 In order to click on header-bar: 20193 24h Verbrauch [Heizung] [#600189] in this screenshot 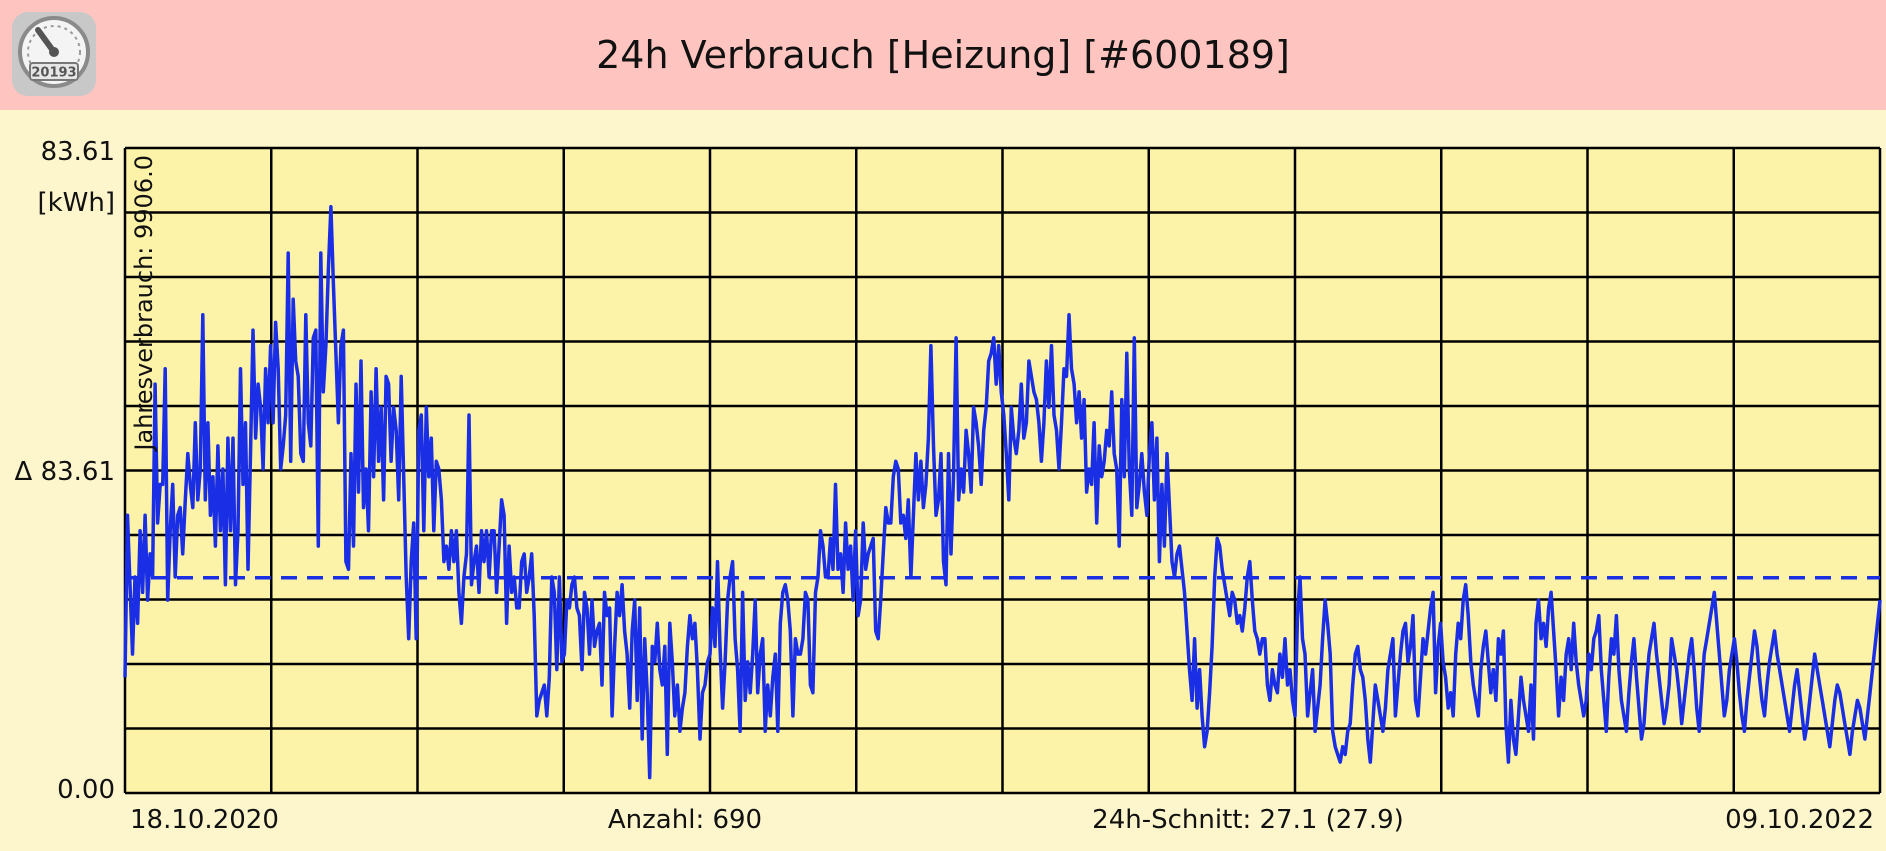, I will do `click(943, 55)`.